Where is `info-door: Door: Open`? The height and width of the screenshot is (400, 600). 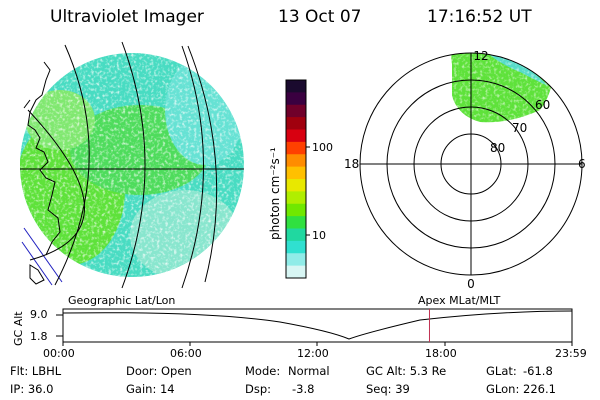 info-door: Door: Open is located at coordinates (159, 371).